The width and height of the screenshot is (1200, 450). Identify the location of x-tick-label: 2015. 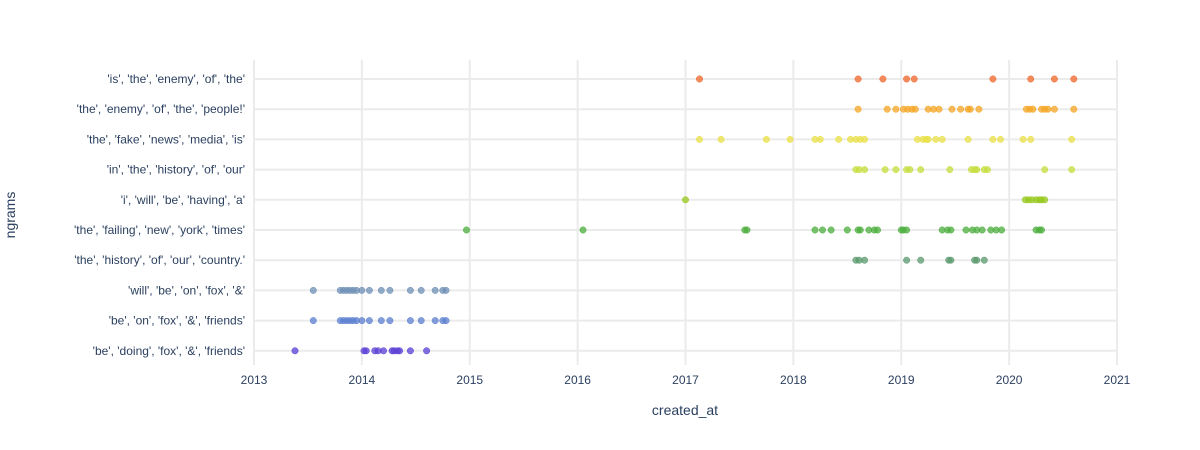
(469, 380).